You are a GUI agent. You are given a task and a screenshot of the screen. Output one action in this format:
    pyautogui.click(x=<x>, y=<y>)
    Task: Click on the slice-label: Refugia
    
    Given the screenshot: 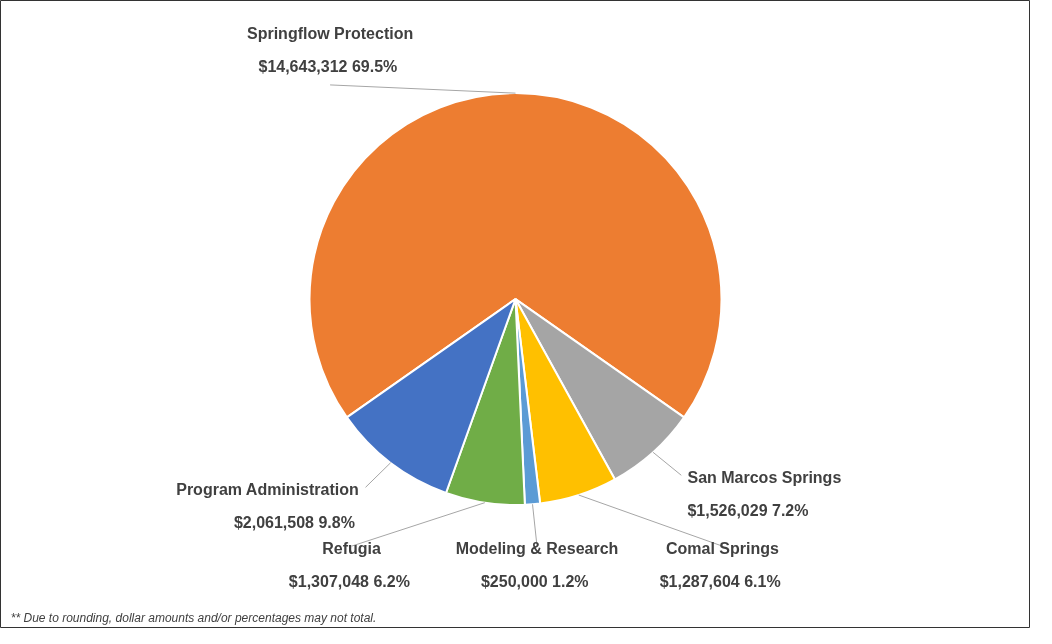 What is the action you would take?
    pyautogui.click(x=352, y=548)
    